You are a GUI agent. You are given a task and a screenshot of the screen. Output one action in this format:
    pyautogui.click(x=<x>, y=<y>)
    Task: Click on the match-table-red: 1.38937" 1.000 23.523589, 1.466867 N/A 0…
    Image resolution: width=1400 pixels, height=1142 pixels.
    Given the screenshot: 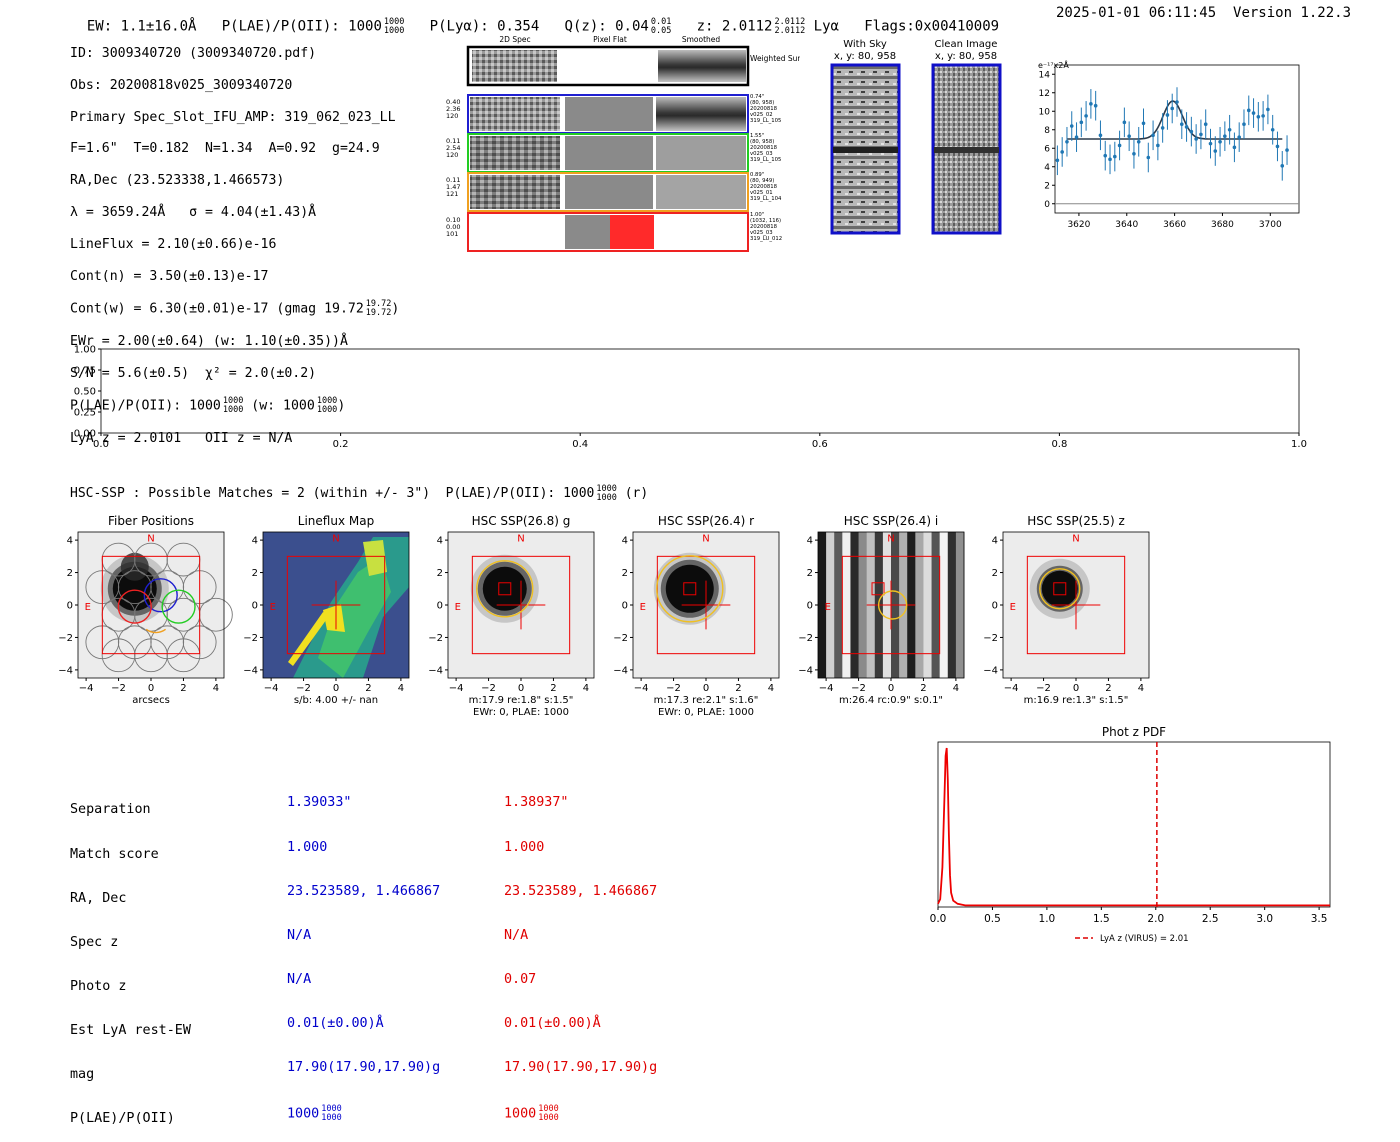 What is the action you would take?
    pyautogui.click(x=580, y=952)
    